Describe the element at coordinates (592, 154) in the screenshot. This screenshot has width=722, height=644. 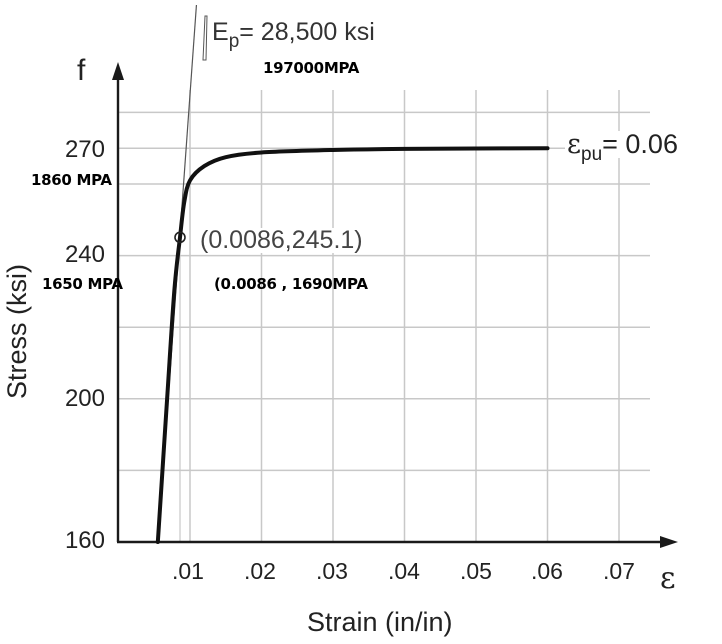
I see `epu-sub: pu` at that location.